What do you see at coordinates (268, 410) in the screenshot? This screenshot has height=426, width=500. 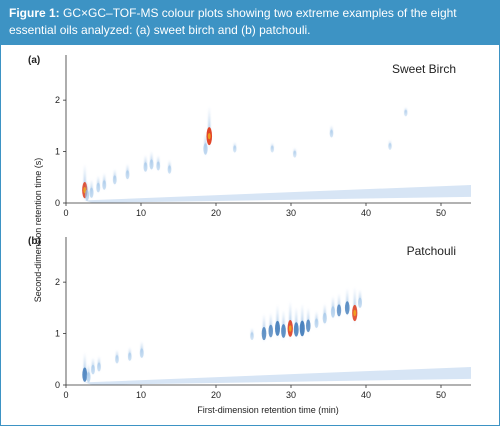 I see `x-axis-label: First-dimension retention time (min)` at bounding box center [268, 410].